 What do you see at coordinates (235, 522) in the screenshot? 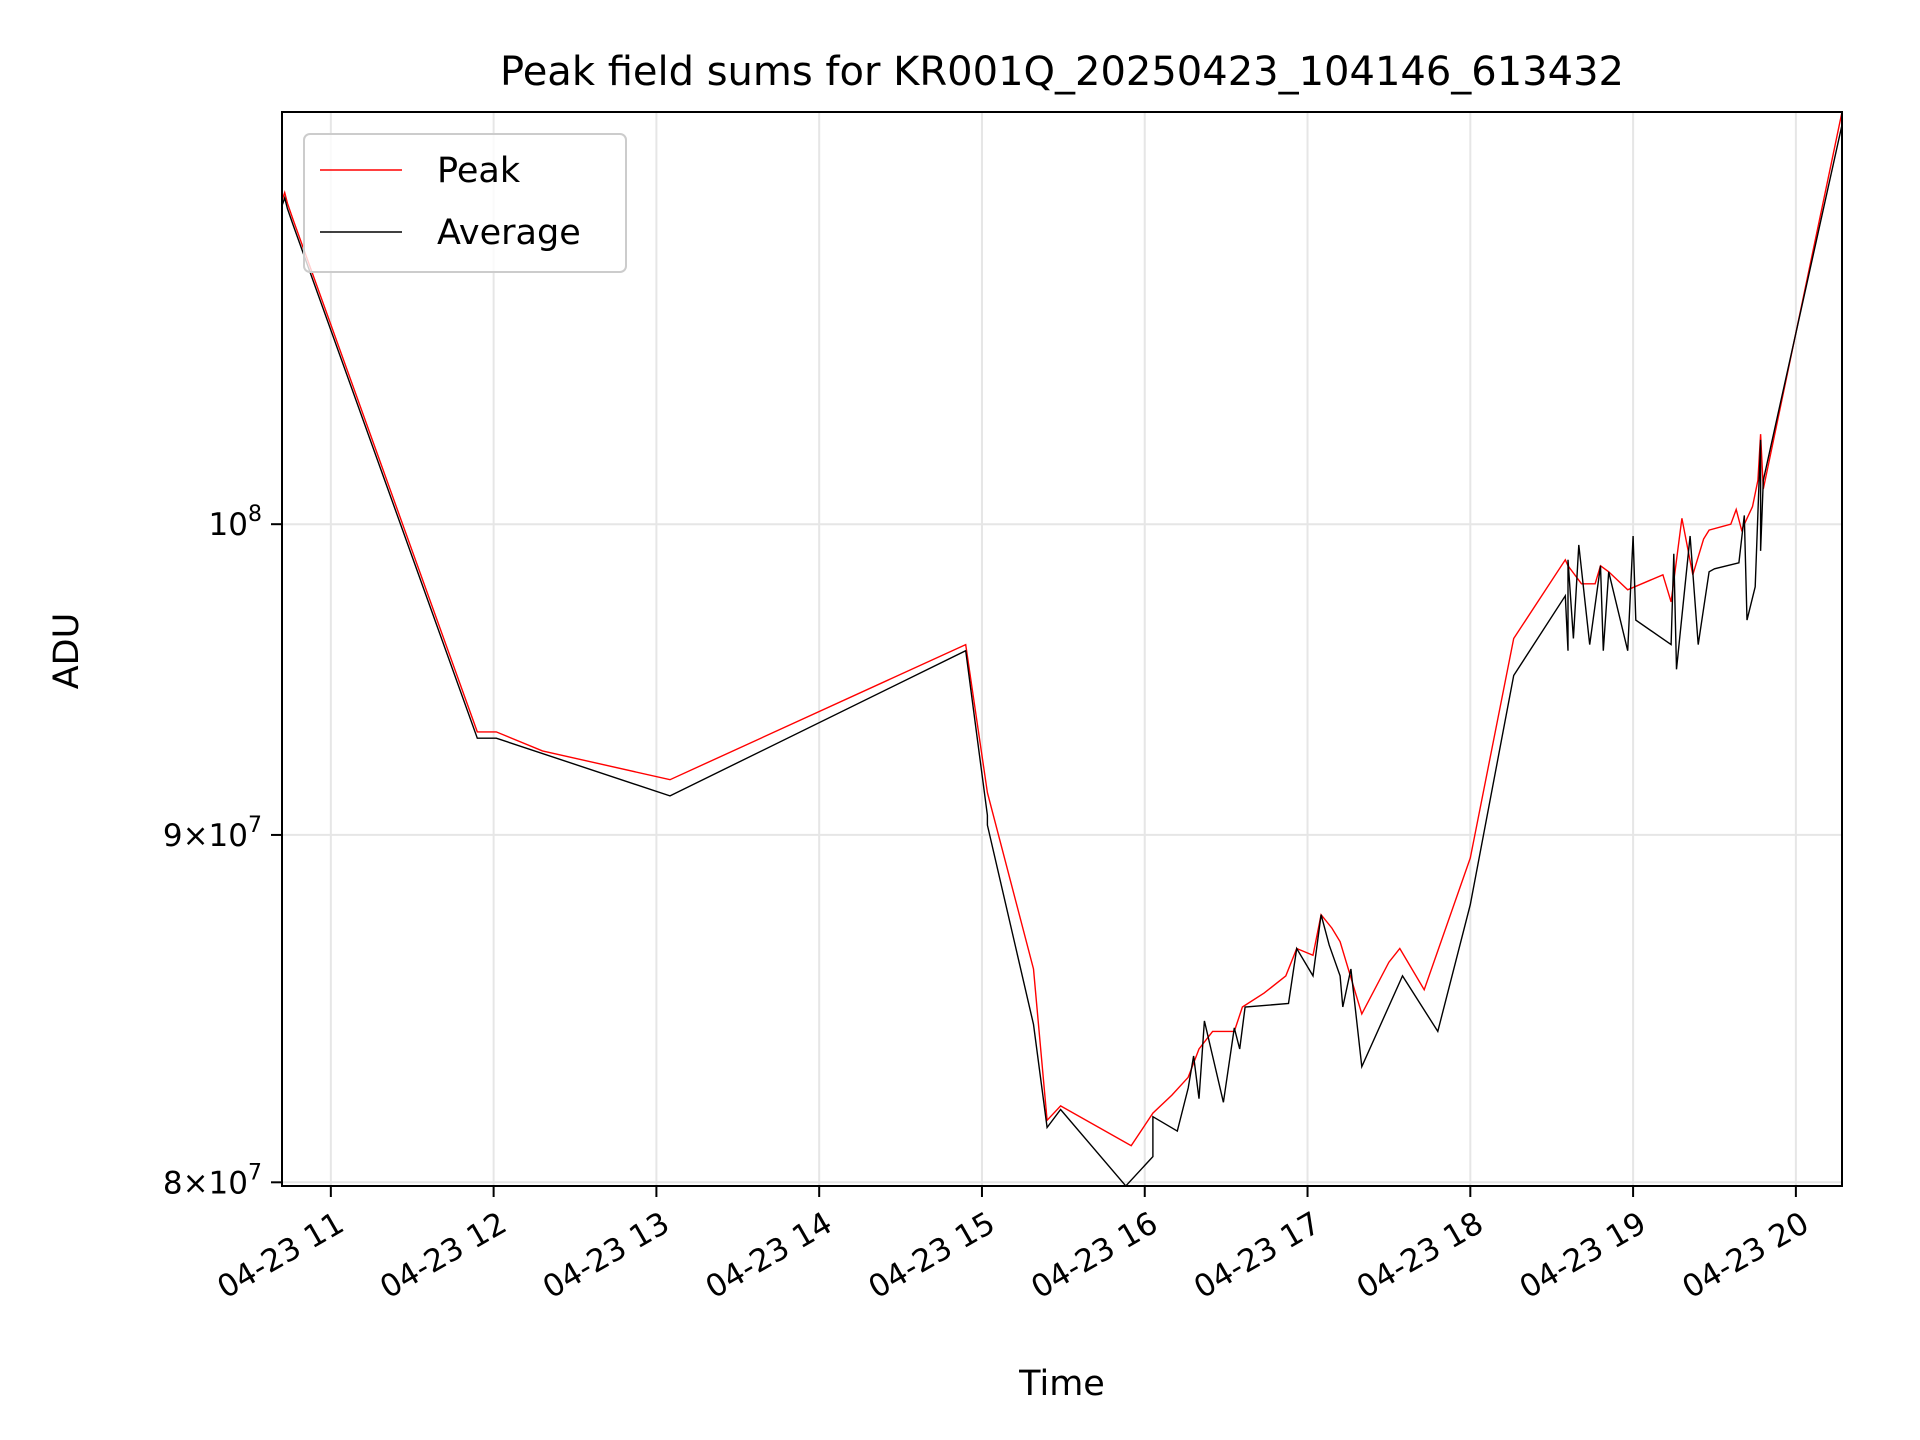
I see `y-tick-label: 108` at bounding box center [235, 522].